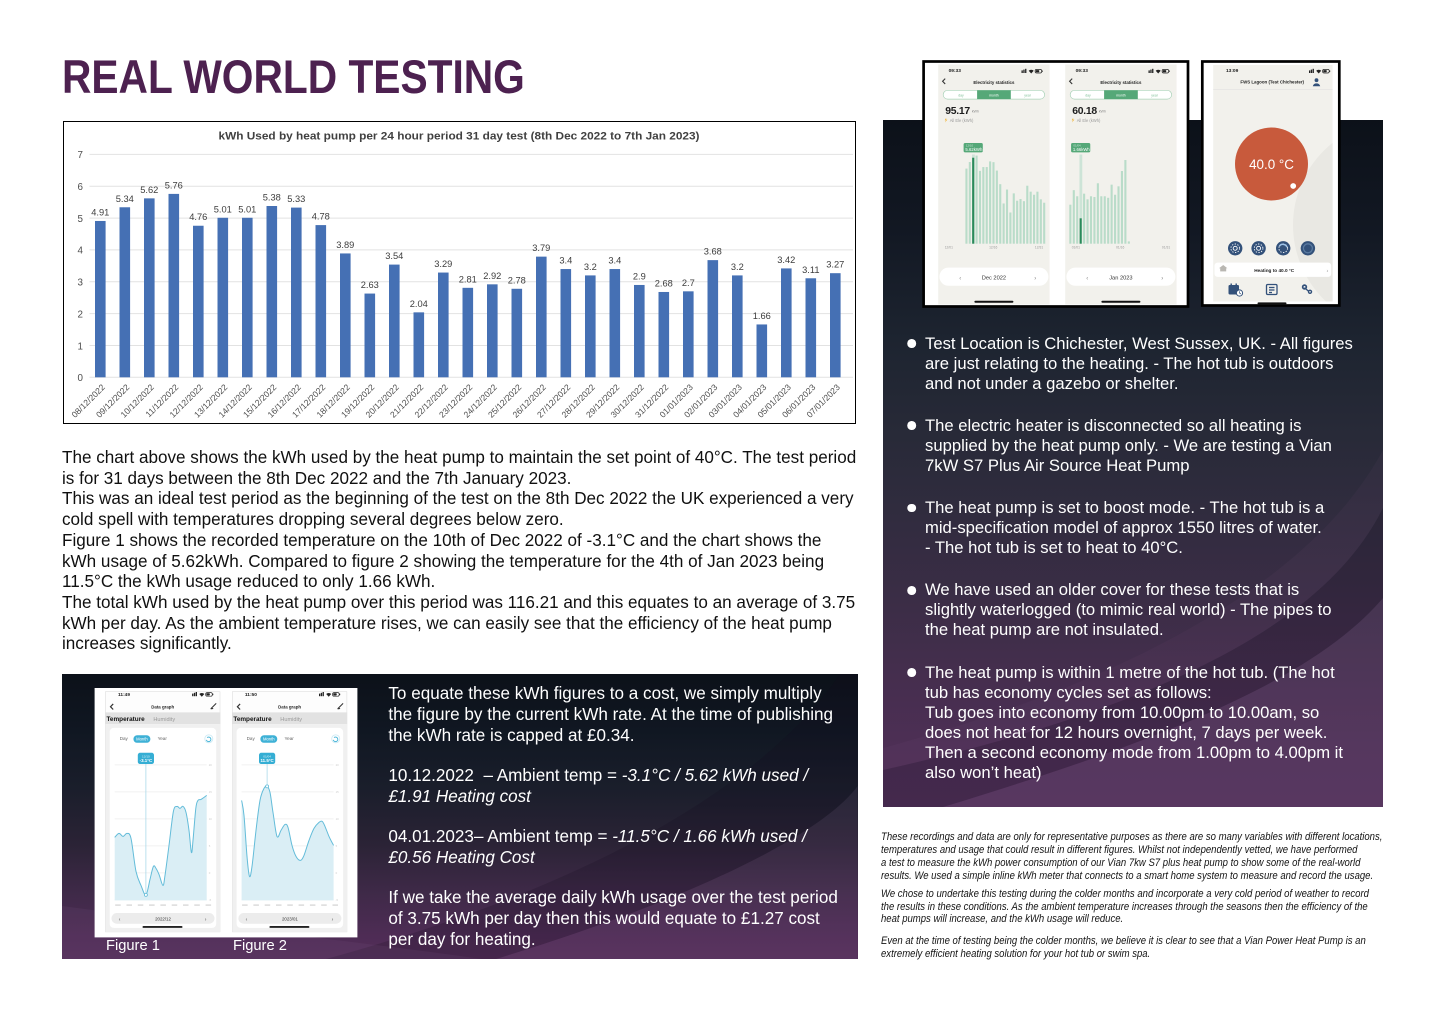 The width and height of the screenshot is (1445, 1022). I want to click on svg-text: 5.62, so click(149, 189).